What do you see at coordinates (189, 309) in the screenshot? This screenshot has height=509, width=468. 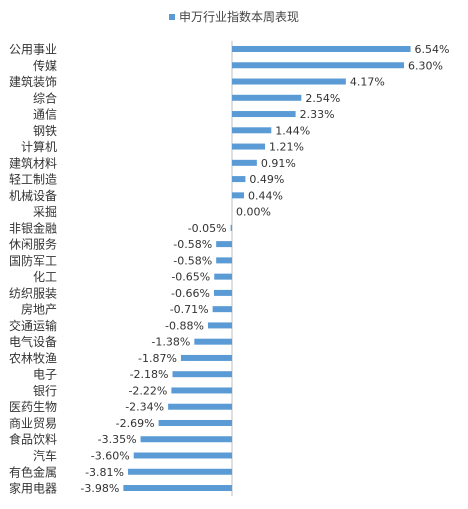 I see `data-label: -0.71%` at bounding box center [189, 309].